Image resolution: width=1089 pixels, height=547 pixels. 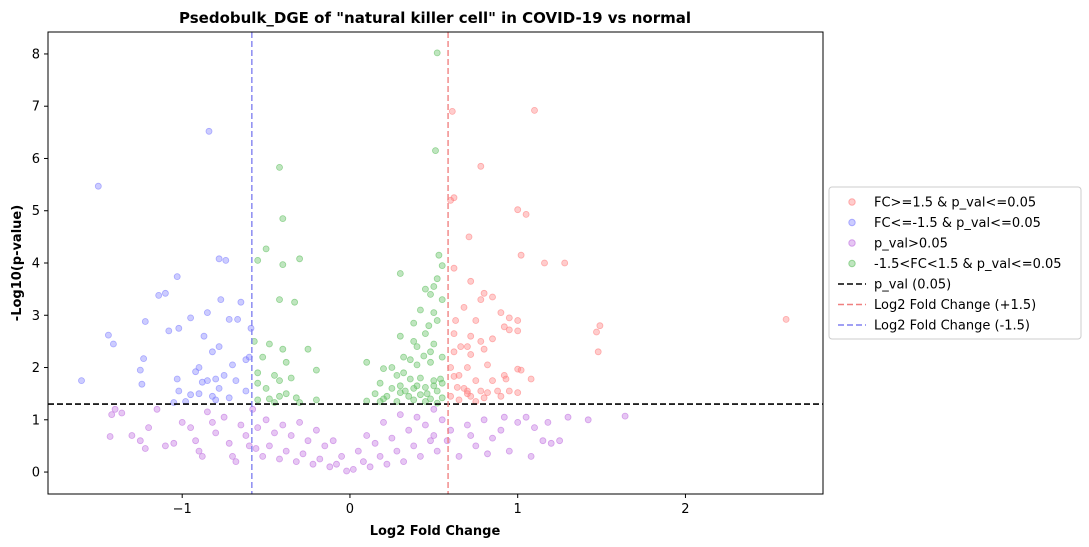 I want to click on y-axis: 0 1 2 3 4 5 6 7 8, so click(x=40, y=264).